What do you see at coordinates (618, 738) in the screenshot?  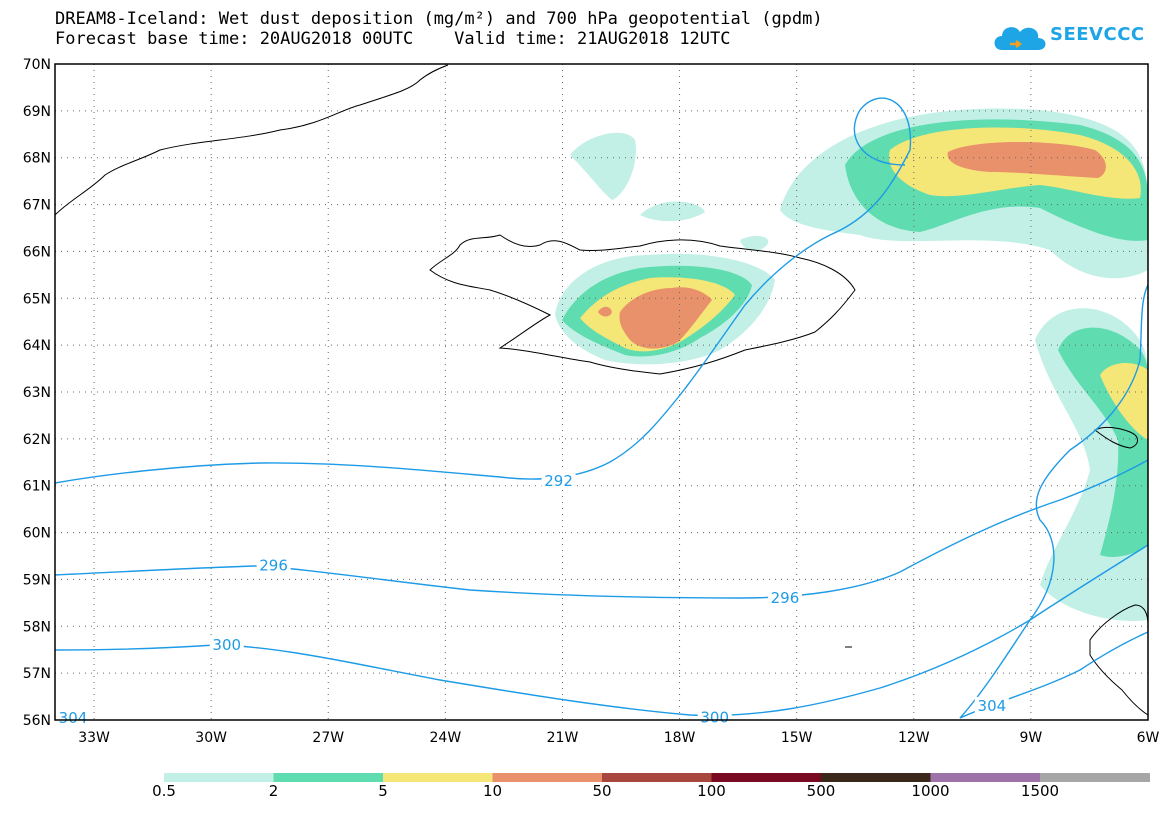 I see `longitude-labels: 33W 30W 27W 24W 21W 18W 15W 12W 9W 6W` at bounding box center [618, 738].